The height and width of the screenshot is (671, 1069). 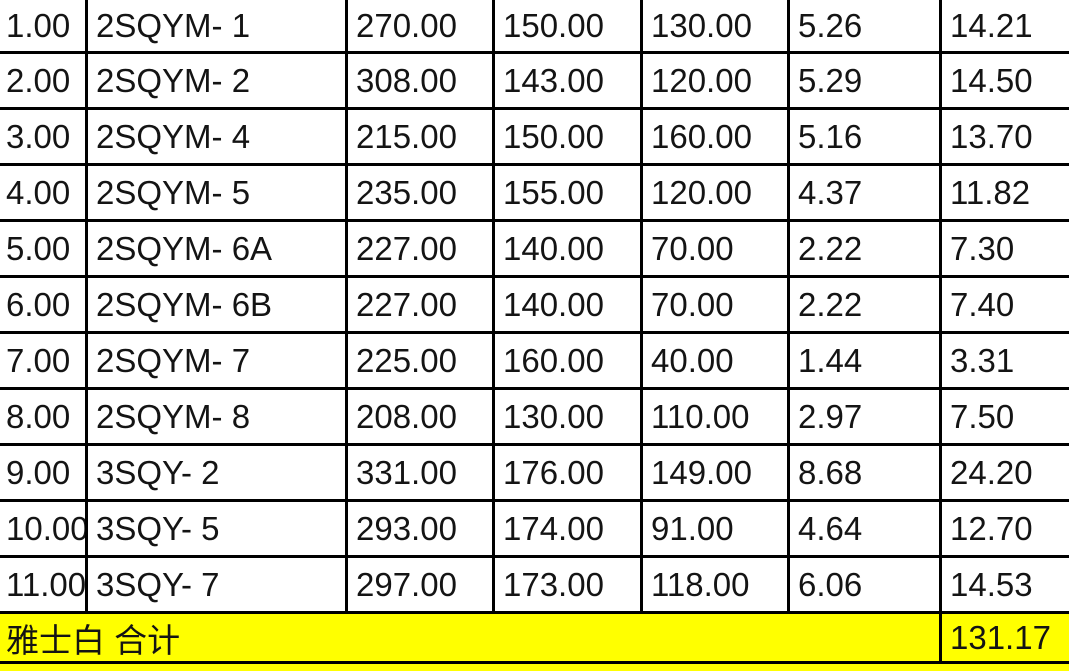 I want to click on cell-r4-c4: 155.00, so click(x=569, y=192).